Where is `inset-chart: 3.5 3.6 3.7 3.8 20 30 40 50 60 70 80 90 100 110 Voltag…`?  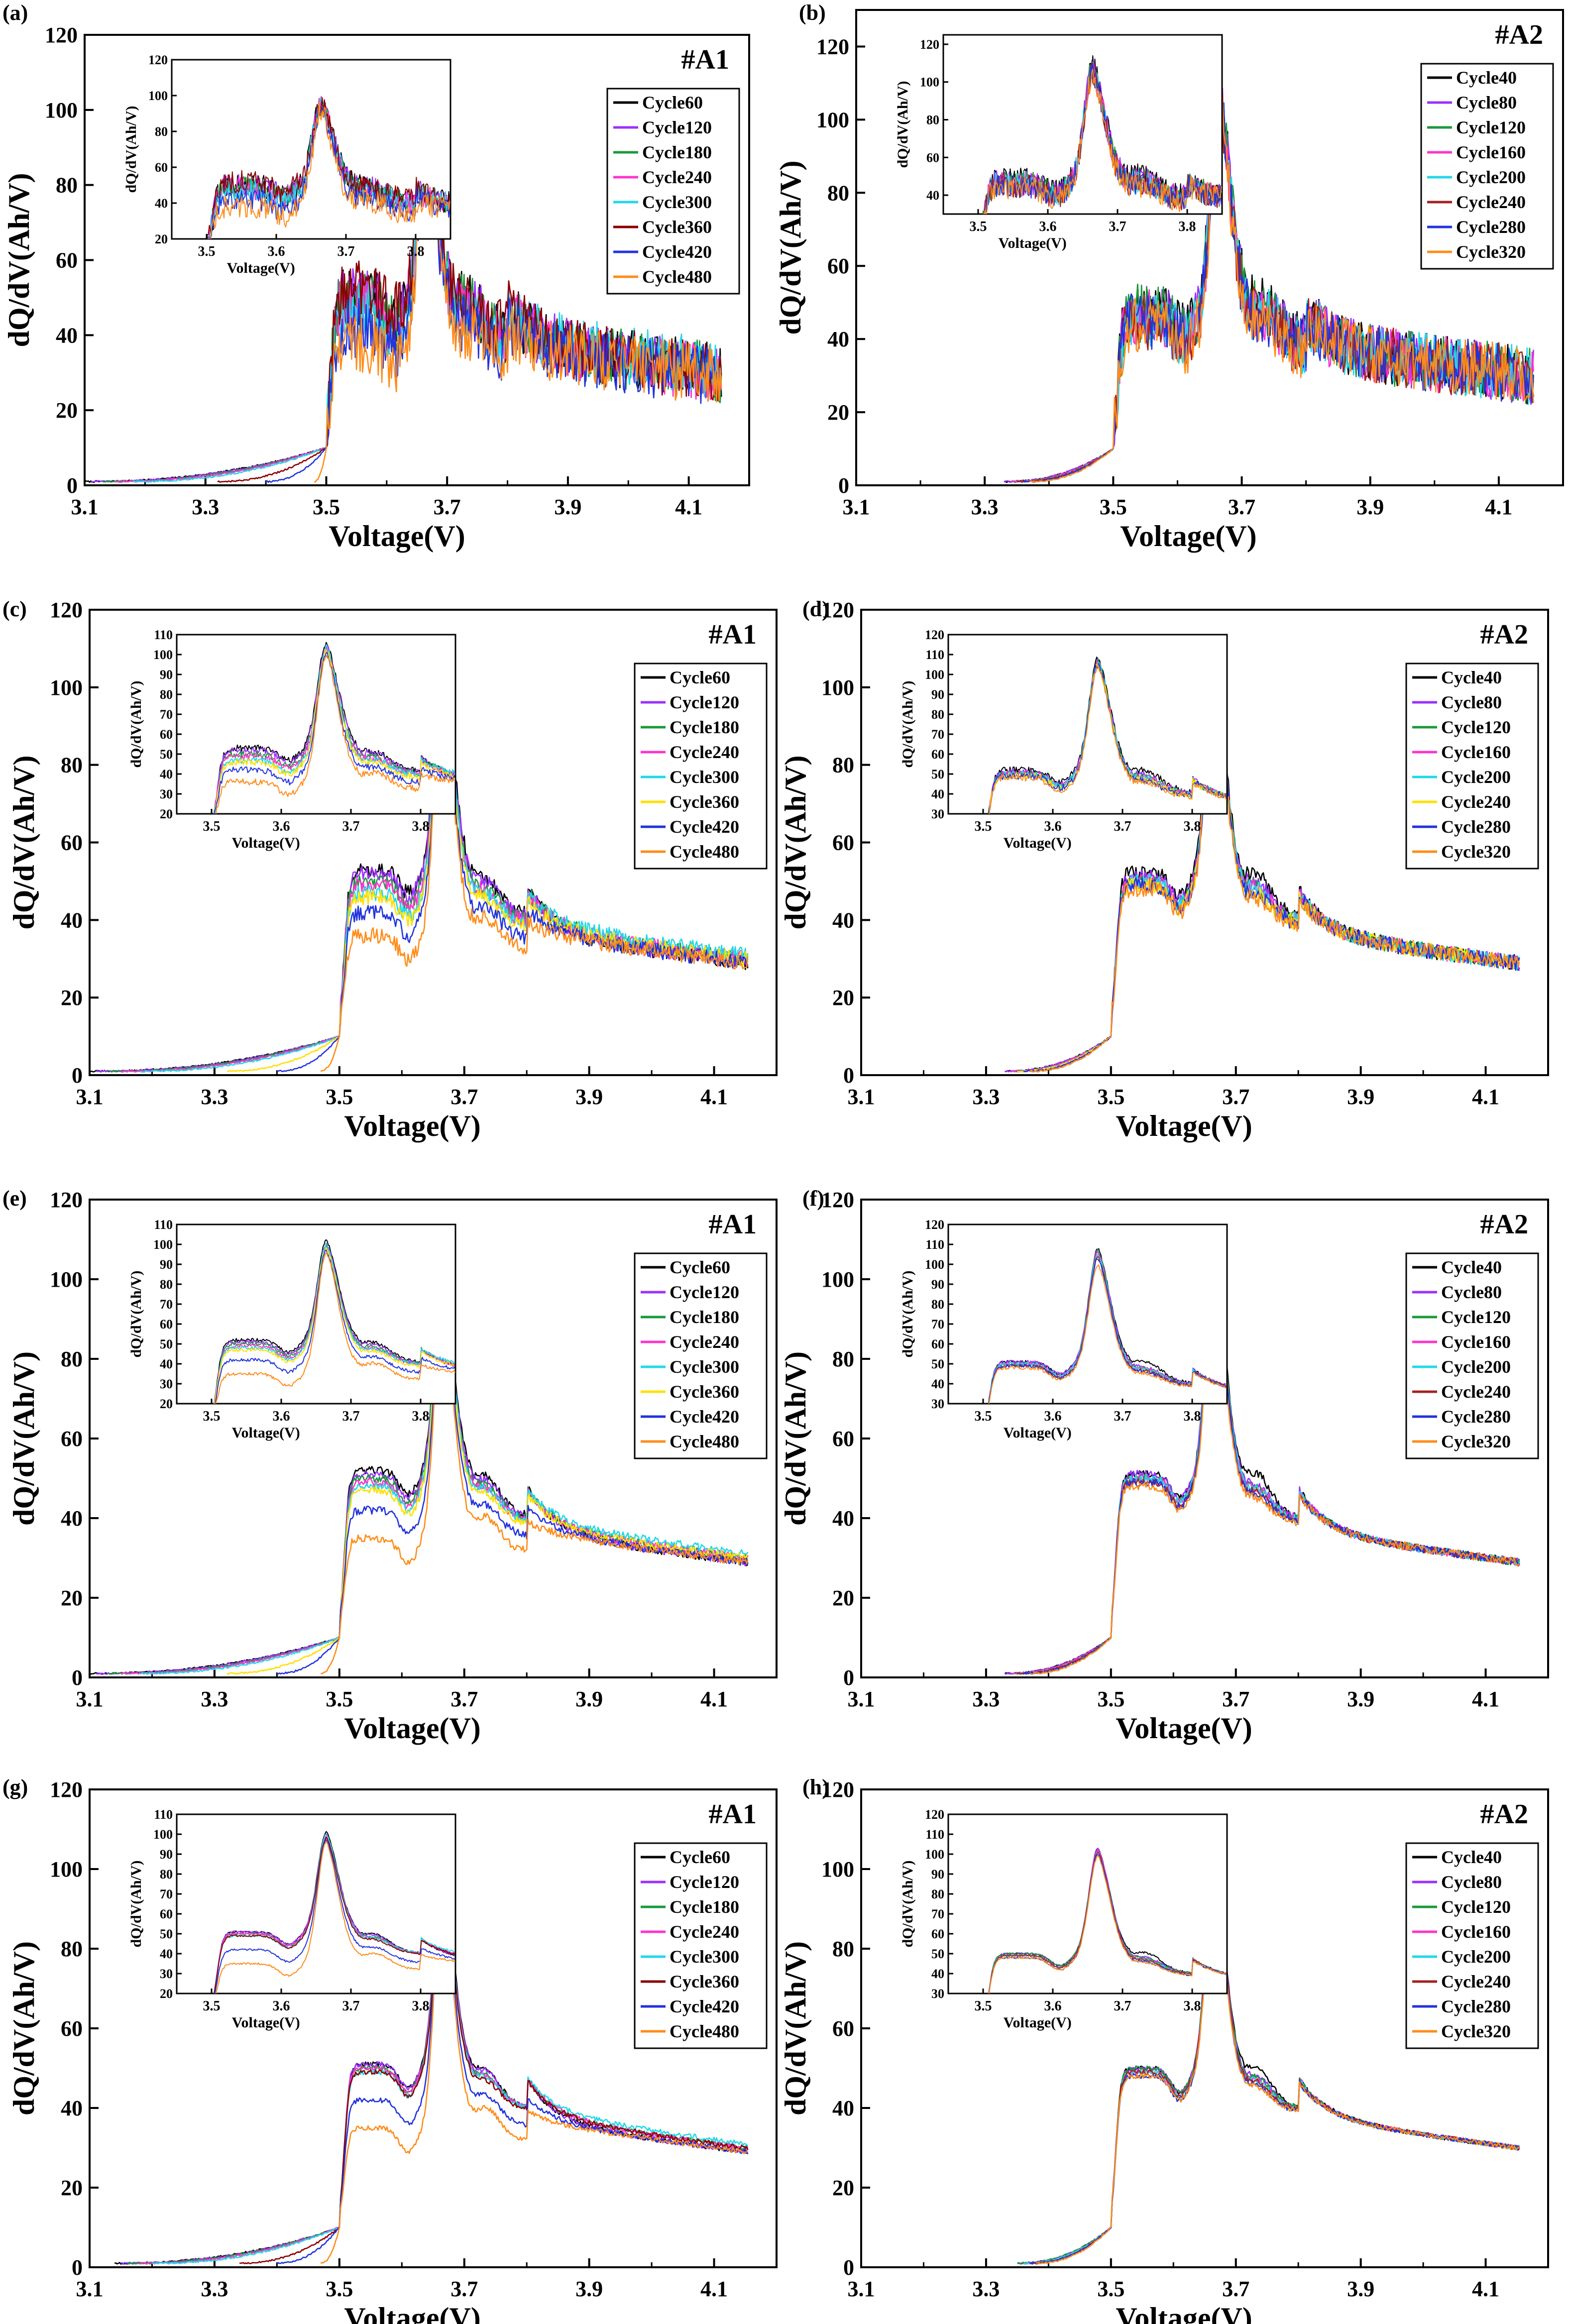
inset-chart: 3.5 3.6 3.7 3.8 20 30 40 50 60 70 80 90 100 110 Voltag… is located at coordinates (292, 1919).